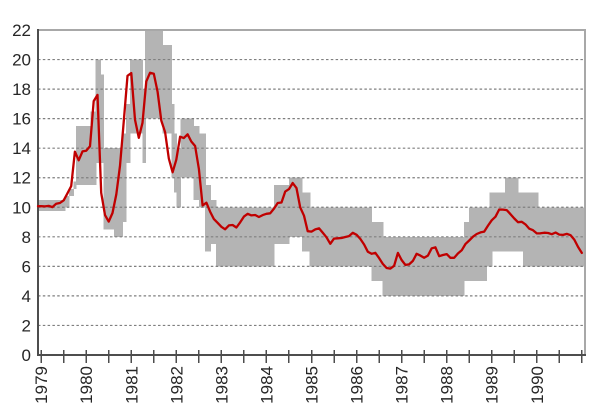 Image resolution: width=600 pixels, height=418 pixels. Describe the element at coordinates (41, 385) in the screenshot. I see `x-tick-label: 1979` at that location.